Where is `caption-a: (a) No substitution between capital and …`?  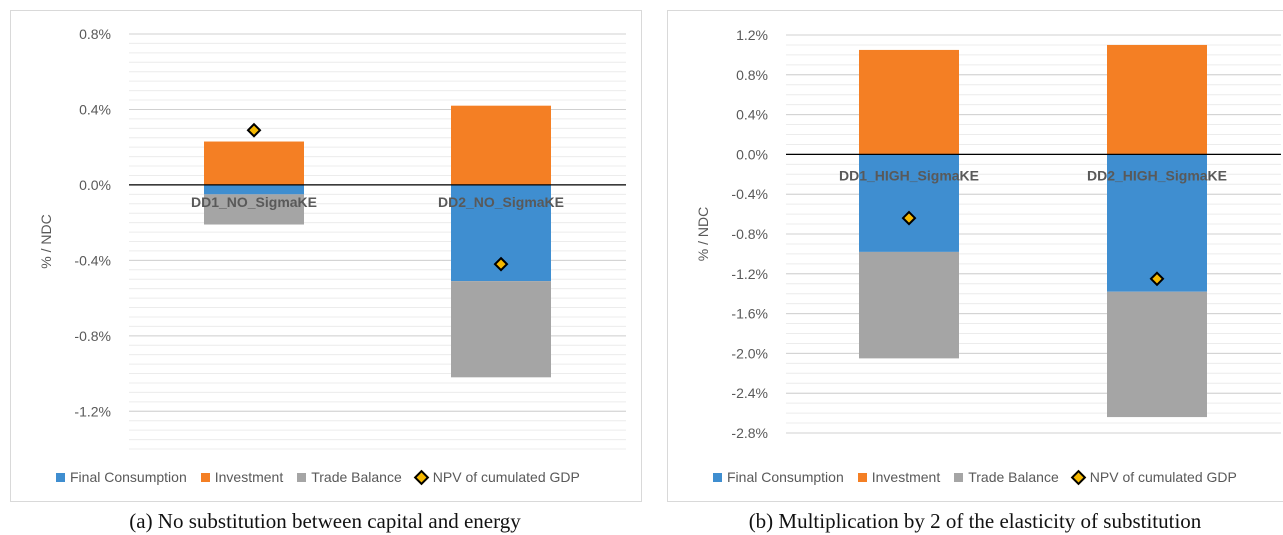 caption-a: (a) No substitution between capital and … is located at coordinates (325, 521).